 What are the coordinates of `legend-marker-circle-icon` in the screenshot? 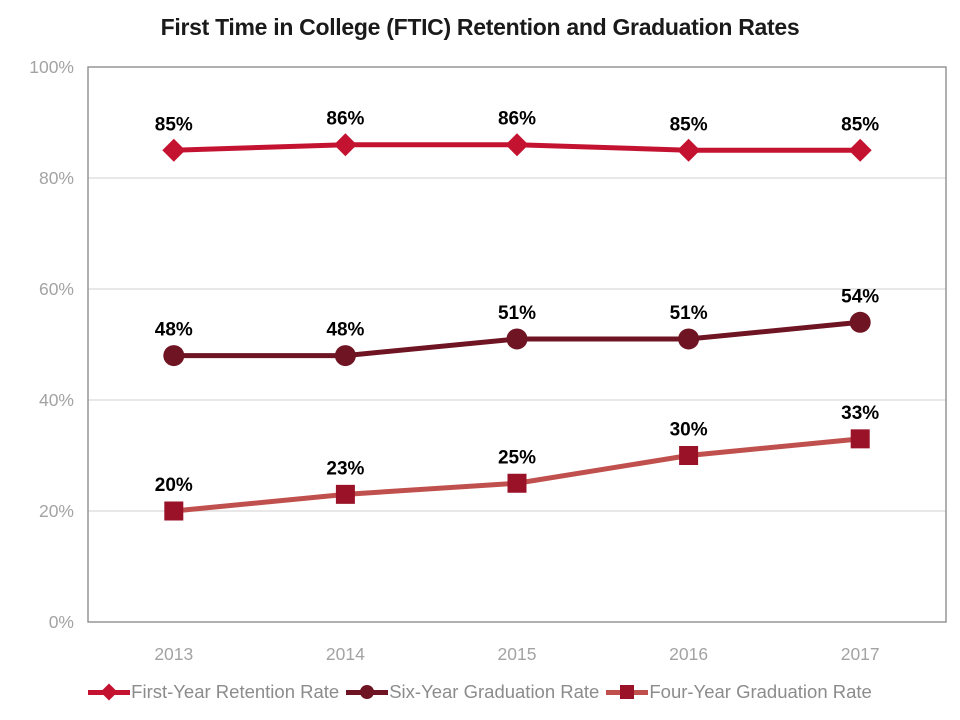 It's located at (367, 692).